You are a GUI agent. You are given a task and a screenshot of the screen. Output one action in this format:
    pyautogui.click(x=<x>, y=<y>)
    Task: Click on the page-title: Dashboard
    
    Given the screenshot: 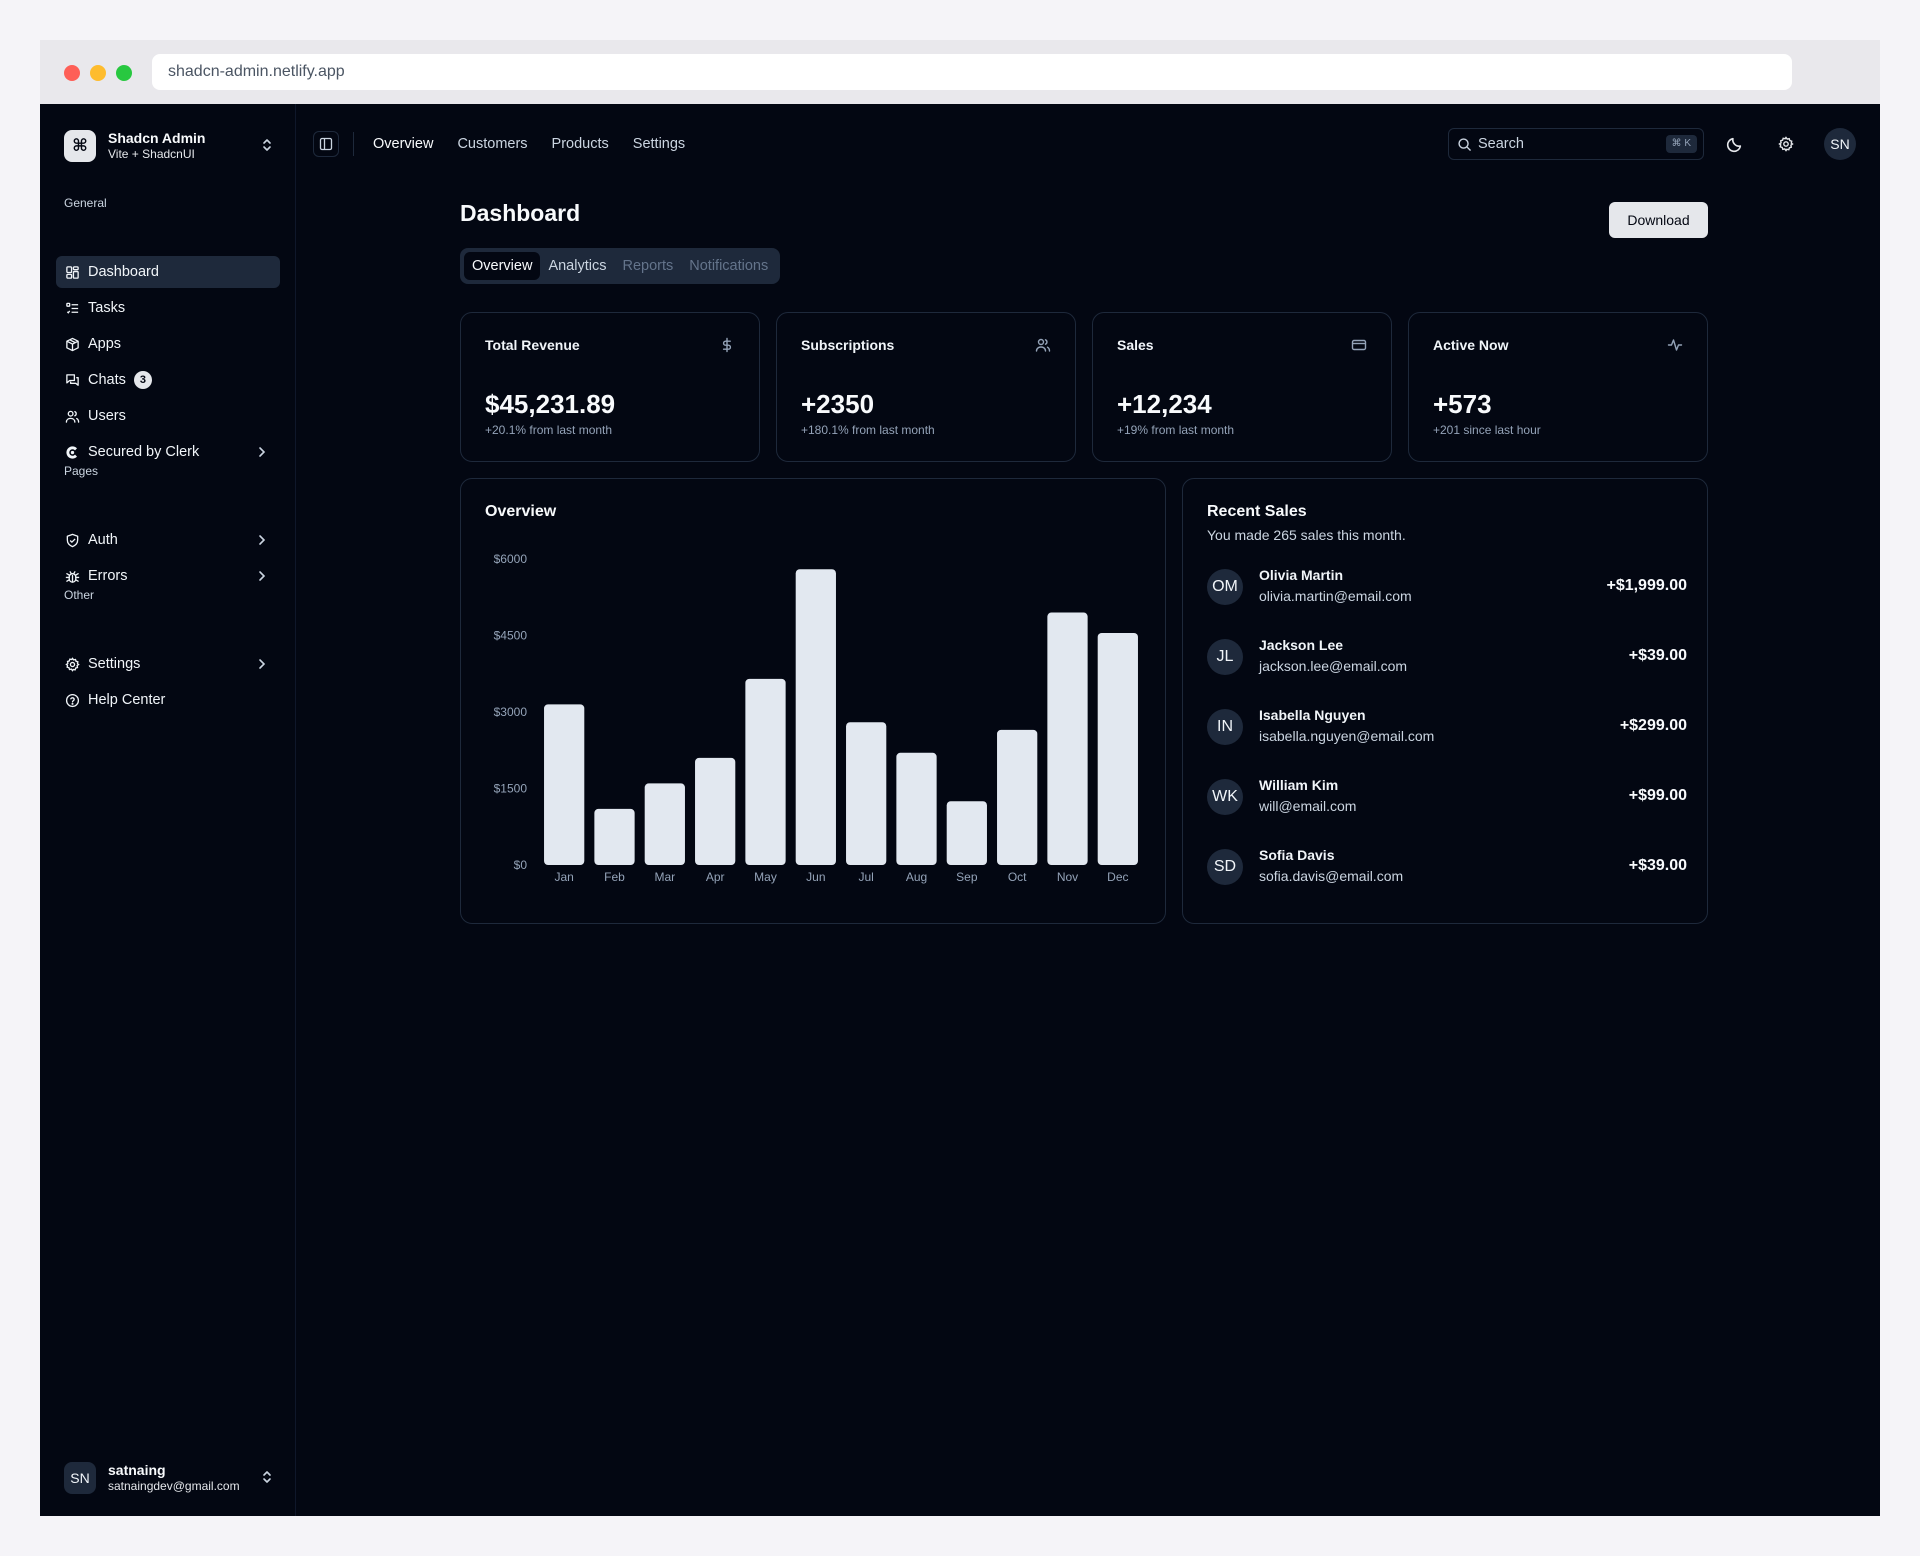 What is the action you would take?
    pyautogui.click(x=520, y=213)
    